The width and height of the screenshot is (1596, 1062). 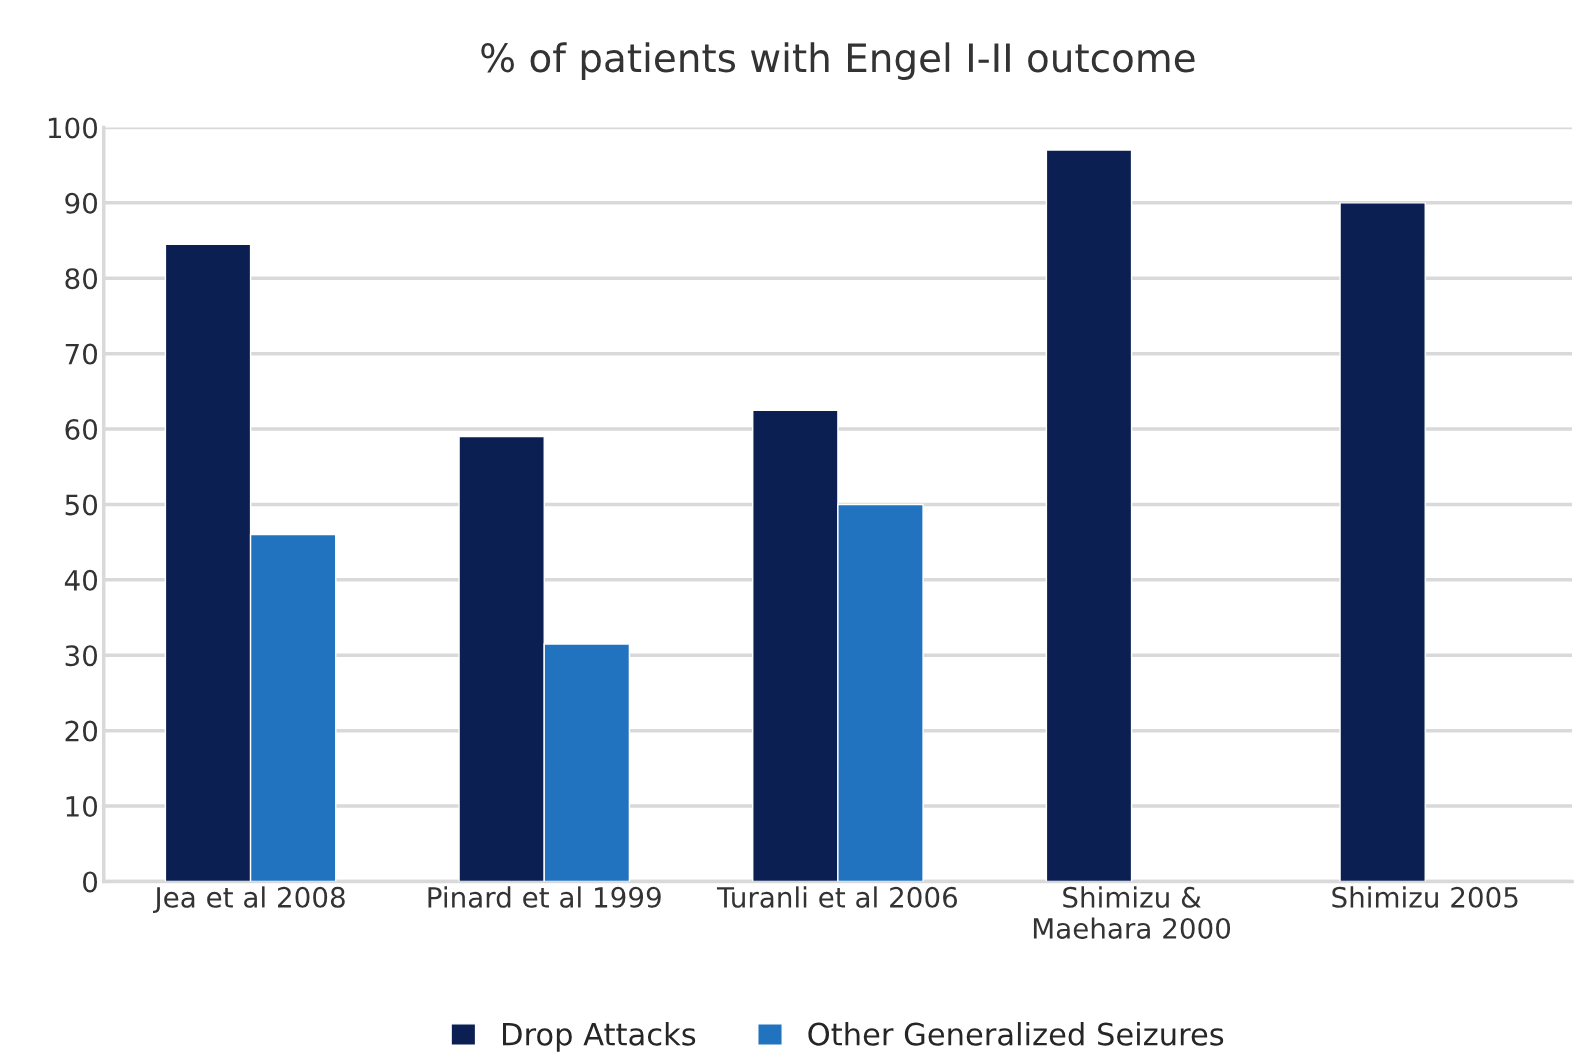 What do you see at coordinates (81, 731) in the screenshot?
I see `y-tick-label: 20` at bounding box center [81, 731].